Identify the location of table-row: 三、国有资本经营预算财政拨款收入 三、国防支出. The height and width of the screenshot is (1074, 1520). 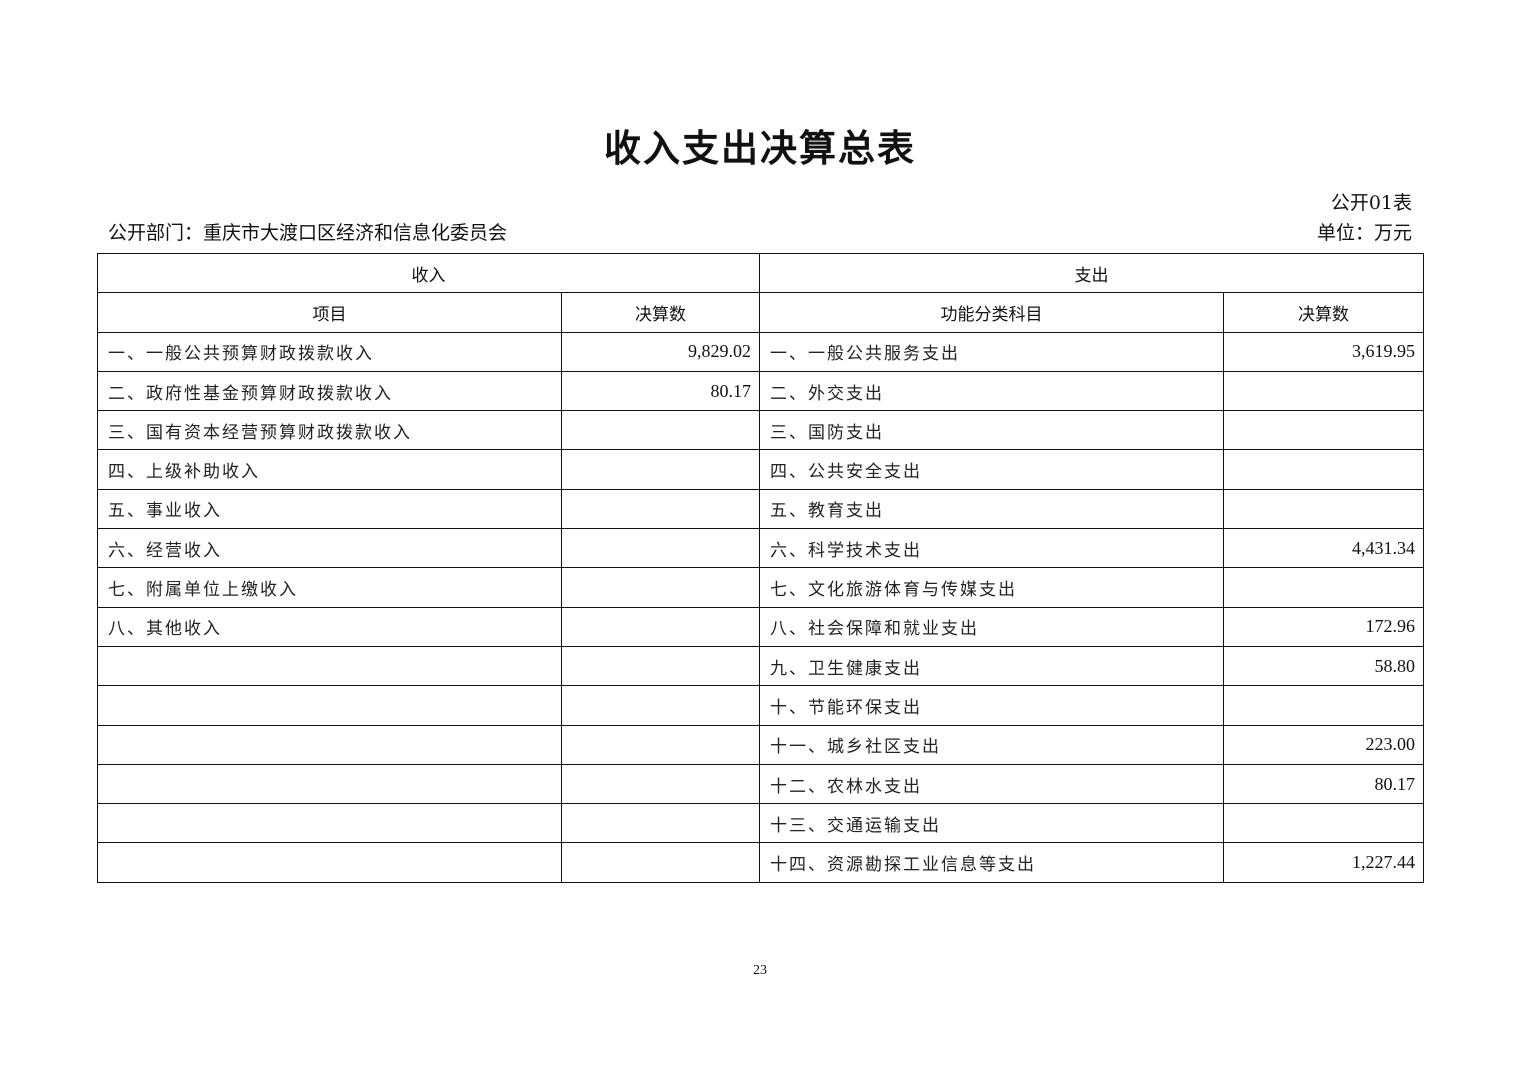
(760, 430).